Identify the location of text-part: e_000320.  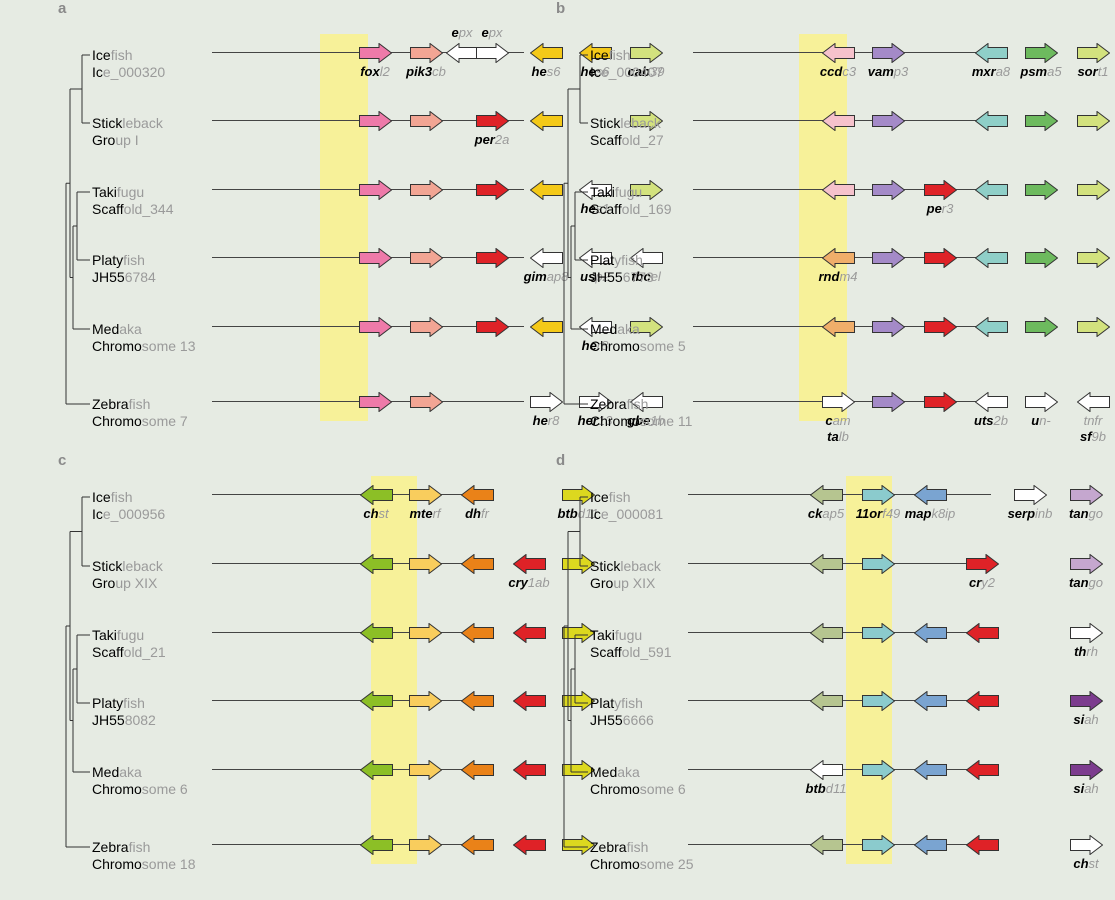
(134, 72).